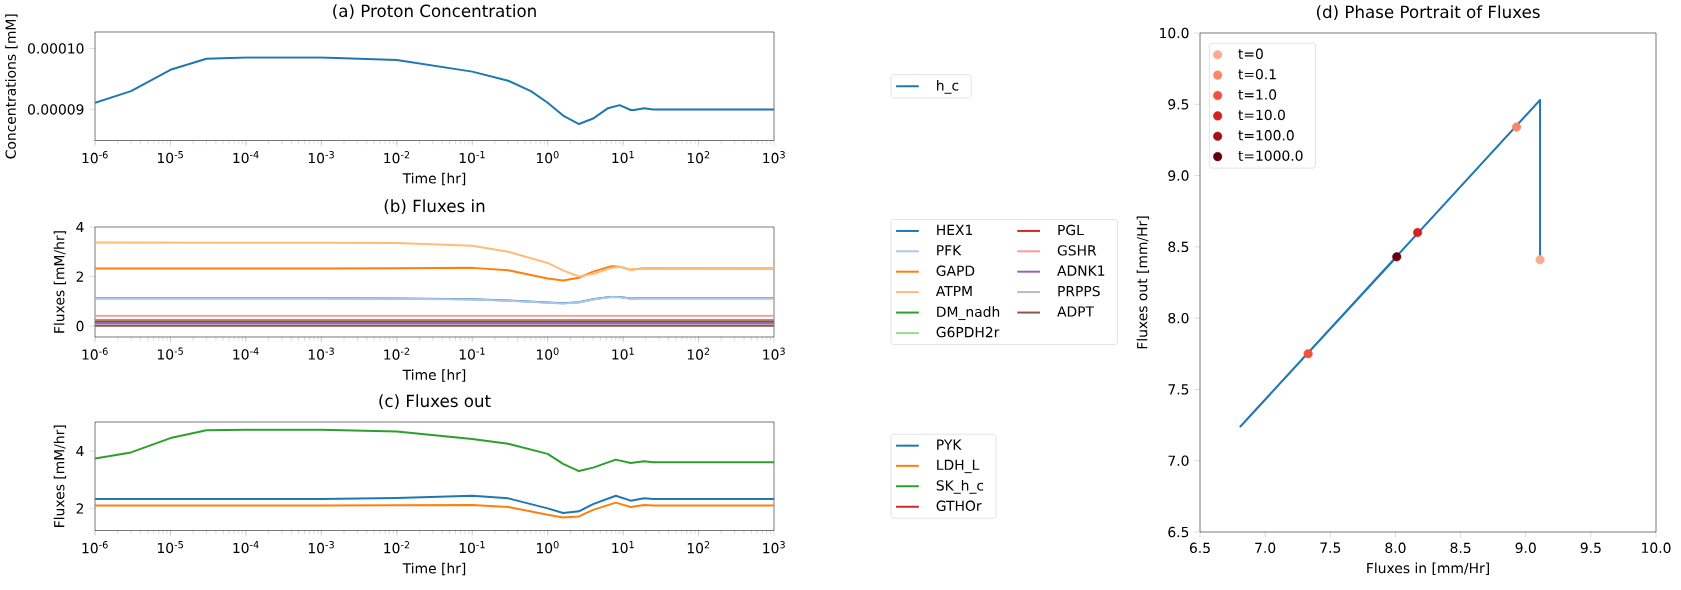 This screenshot has width=1681, height=590. I want to click on x-axis-title: Fluxes in [mm/Hr], so click(1428, 568).